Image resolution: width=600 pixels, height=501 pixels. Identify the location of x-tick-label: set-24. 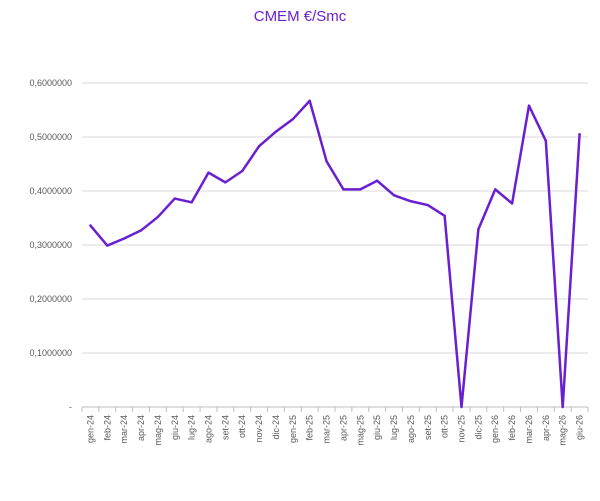
(225, 427).